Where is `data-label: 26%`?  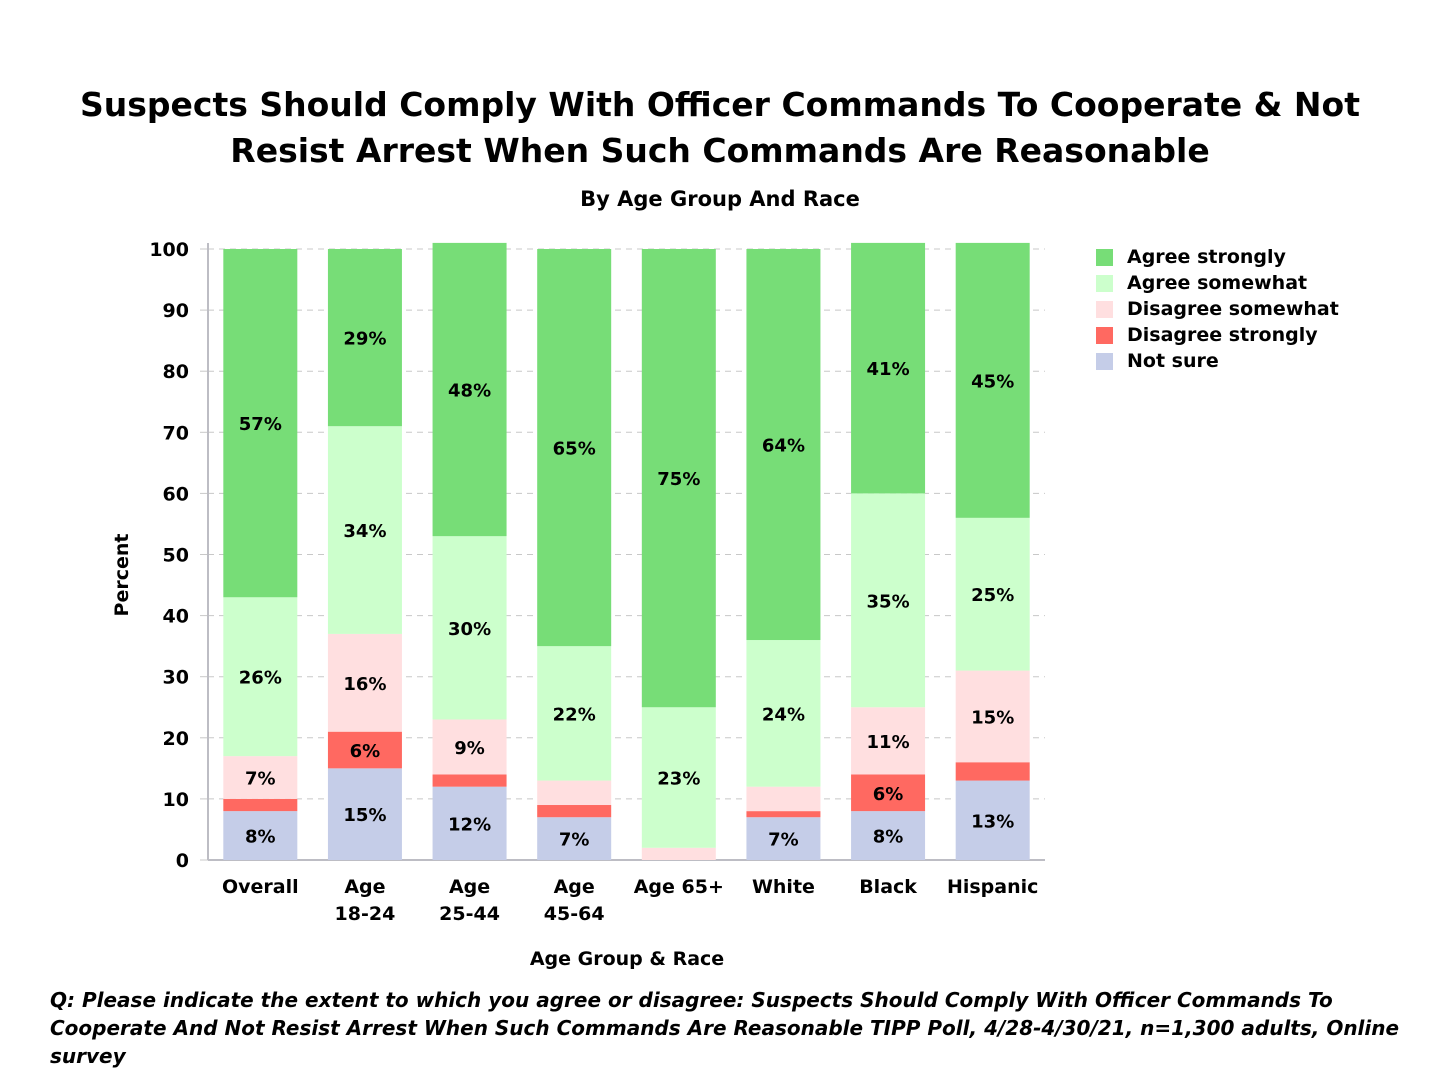
data-label: 26% is located at coordinates (260, 678).